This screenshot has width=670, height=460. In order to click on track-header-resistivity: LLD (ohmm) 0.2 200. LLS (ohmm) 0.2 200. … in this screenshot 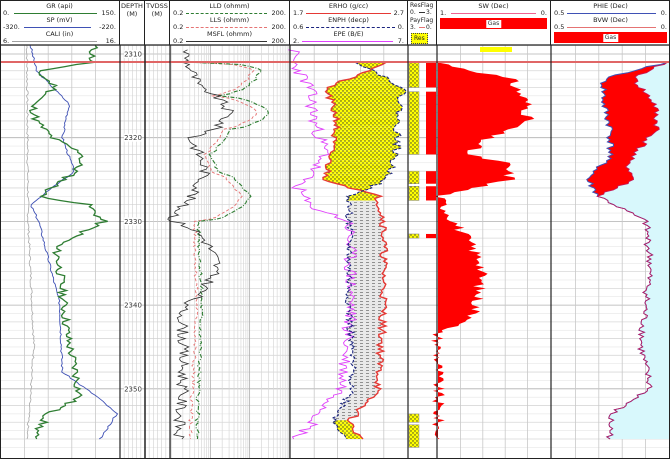, I will do `click(230, 22)`.